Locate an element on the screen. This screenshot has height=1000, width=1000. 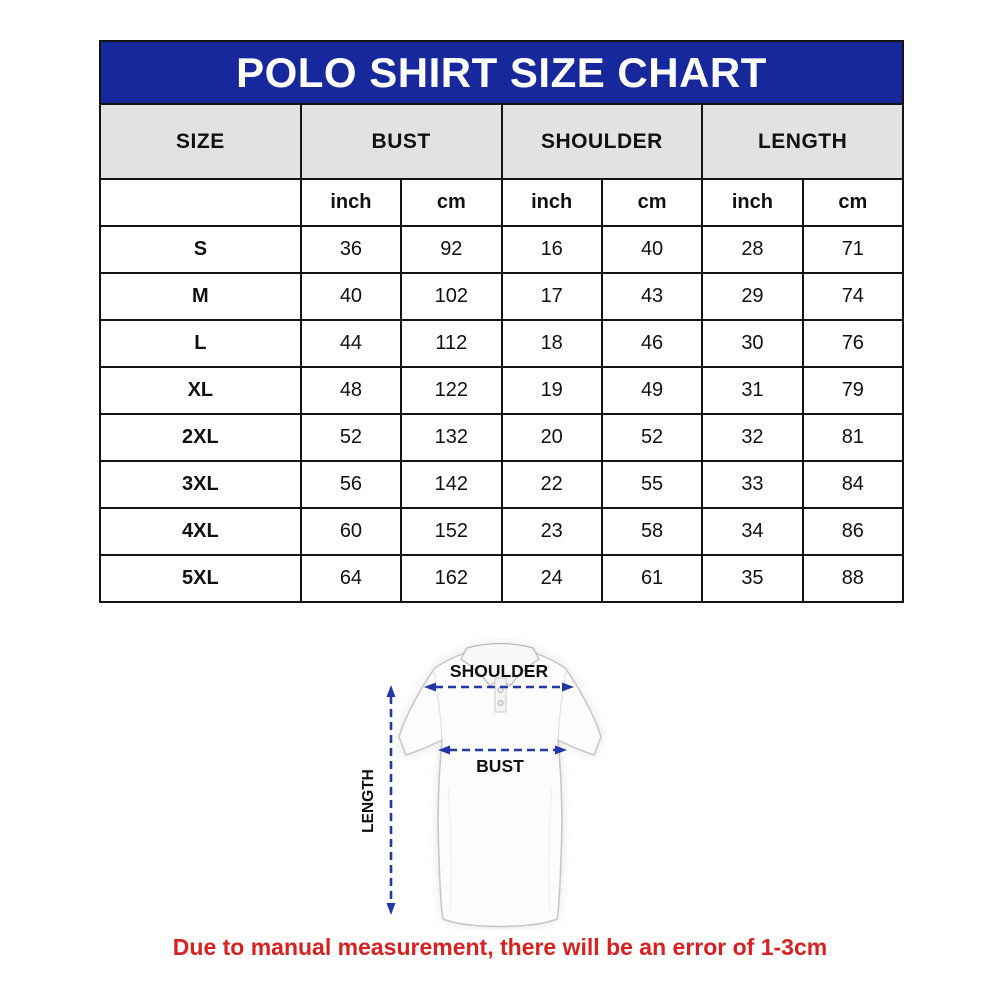
measurement-value: 64 is located at coordinates (351, 578).